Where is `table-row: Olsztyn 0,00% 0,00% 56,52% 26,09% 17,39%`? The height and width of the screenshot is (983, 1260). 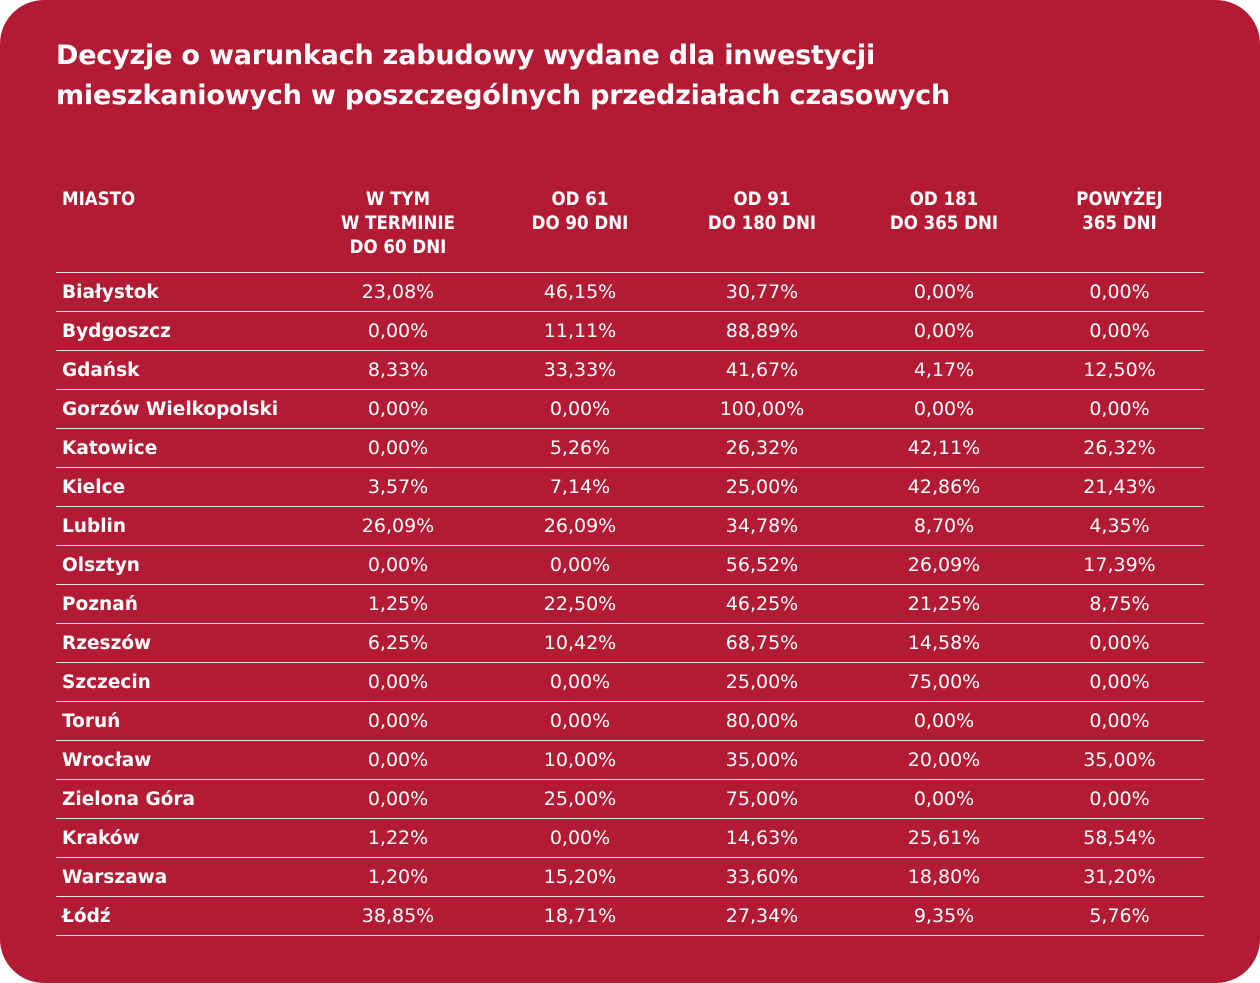
table-row: Olsztyn 0,00% 0,00% 56,52% 26,09% 17,39% is located at coordinates (630, 565).